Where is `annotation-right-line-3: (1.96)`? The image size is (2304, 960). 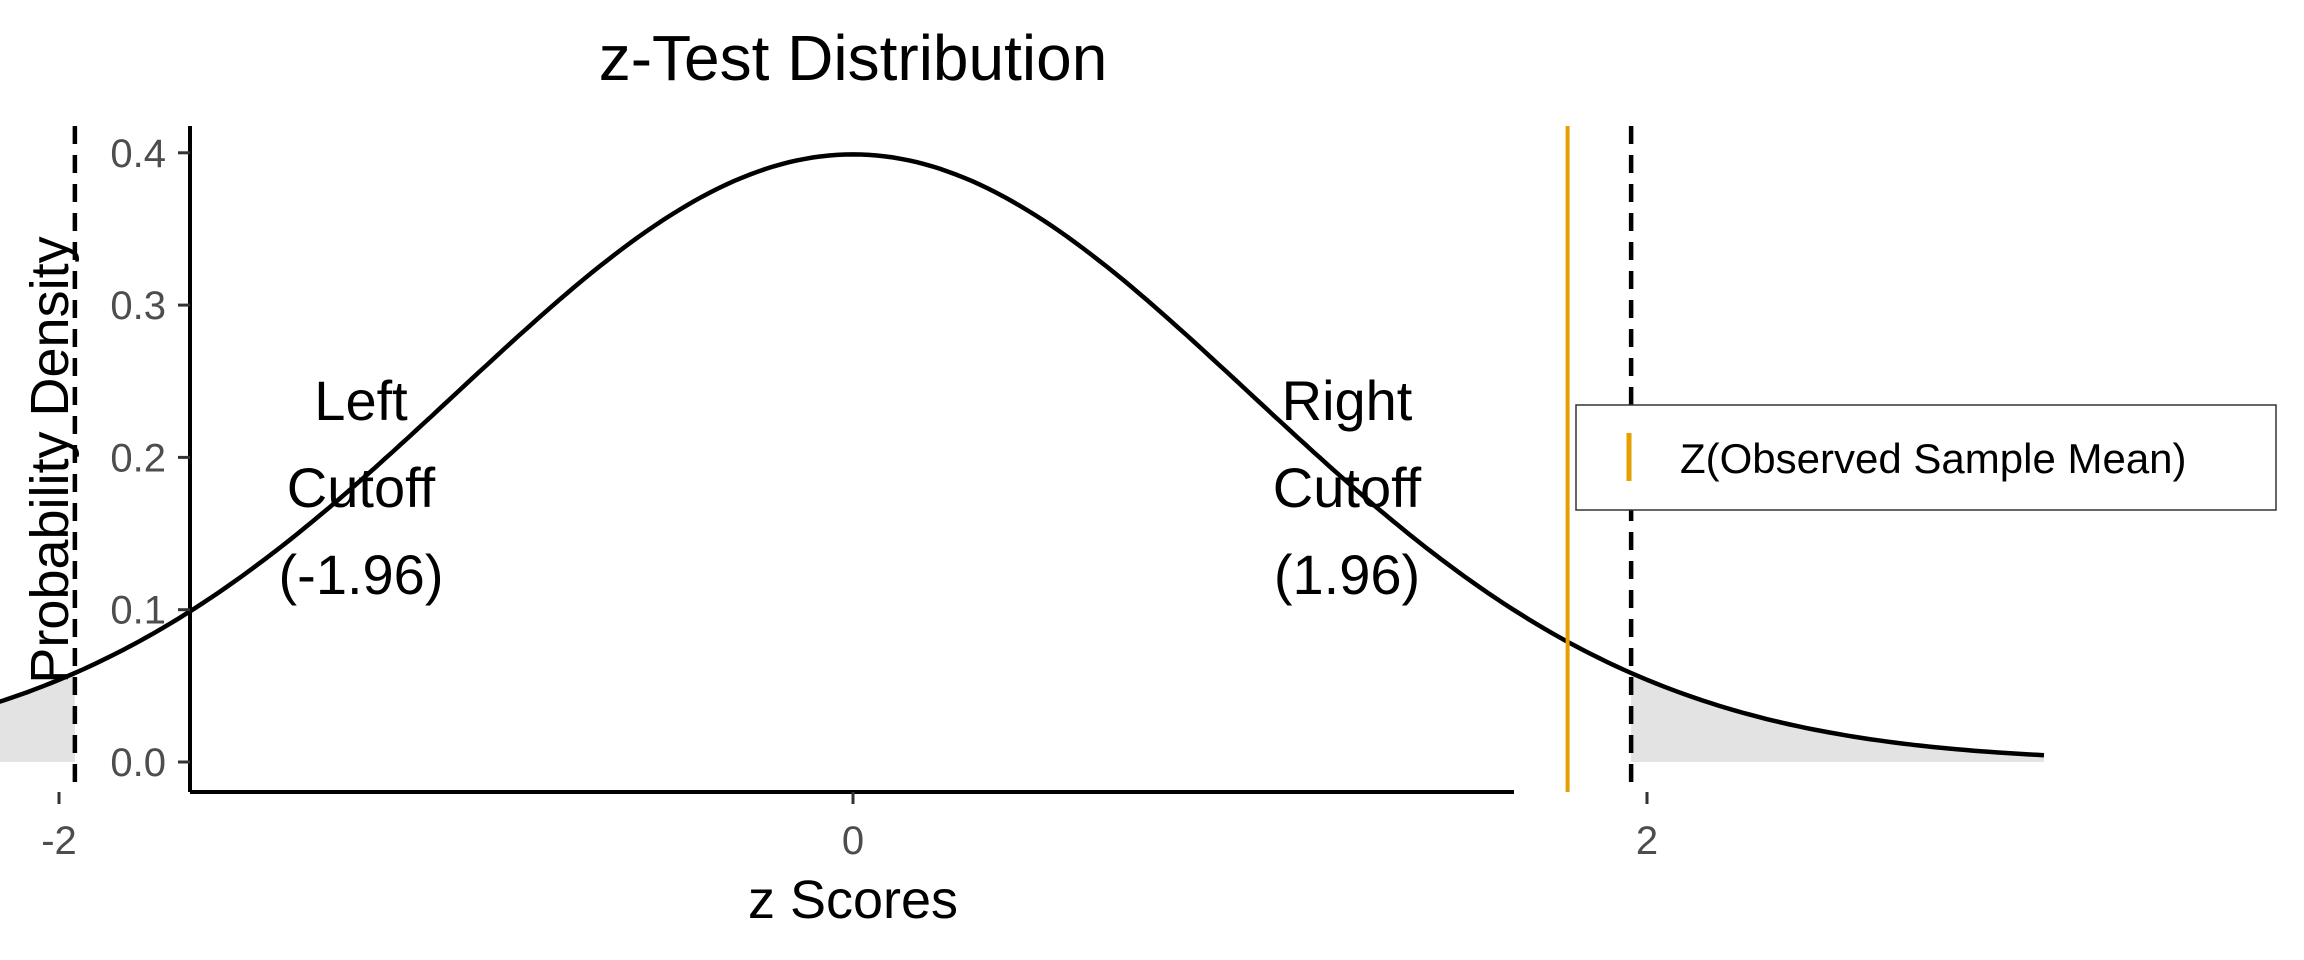 annotation-right-line-3: (1.96) is located at coordinates (1347, 574).